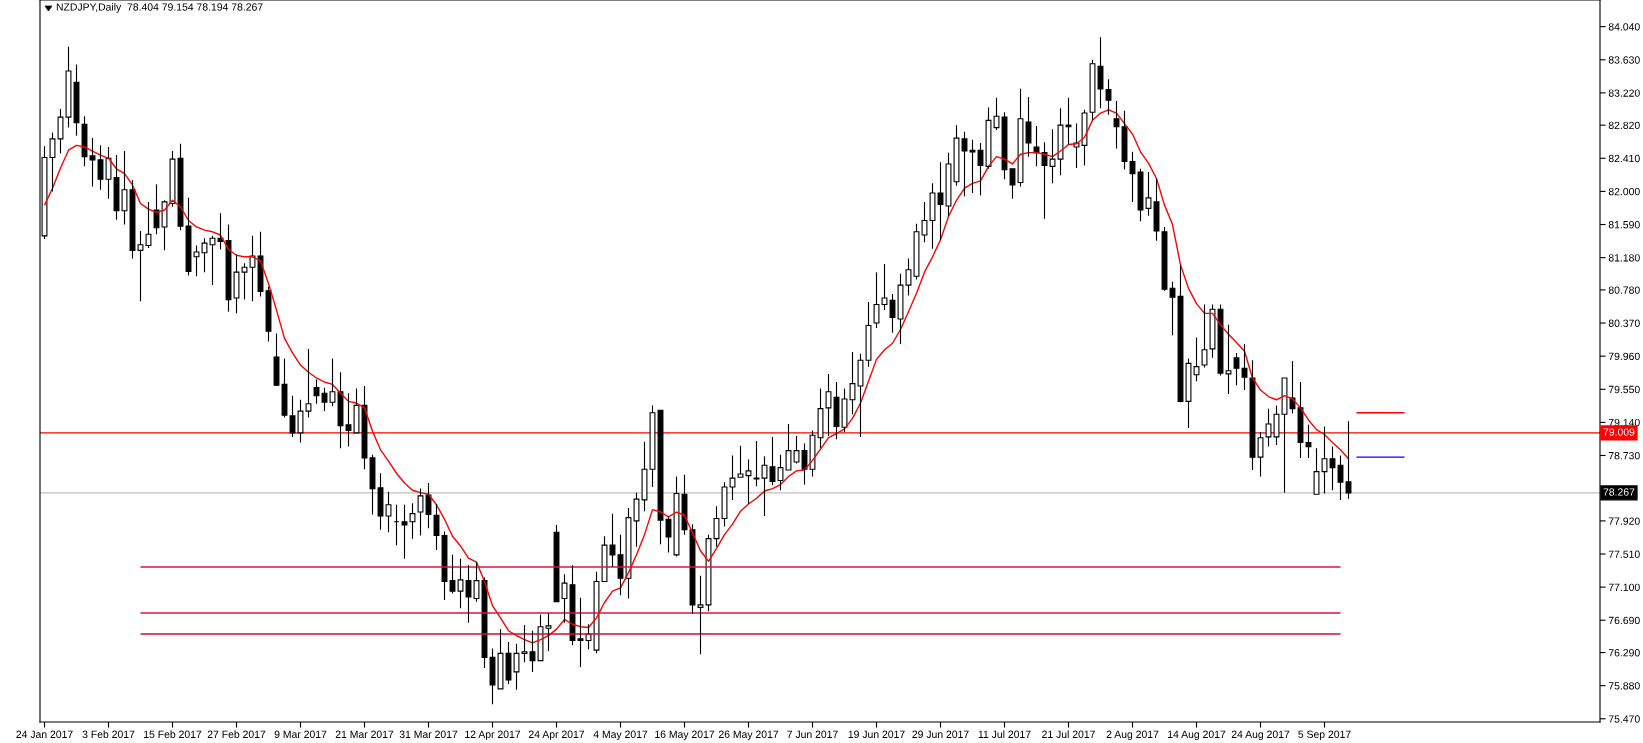 The width and height of the screenshot is (1643, 743). What do you see at coordinates (173, 734) in the screenshot?
I see `x-tick-label: 15 Feb 2017` at bounding box center [173, 734].